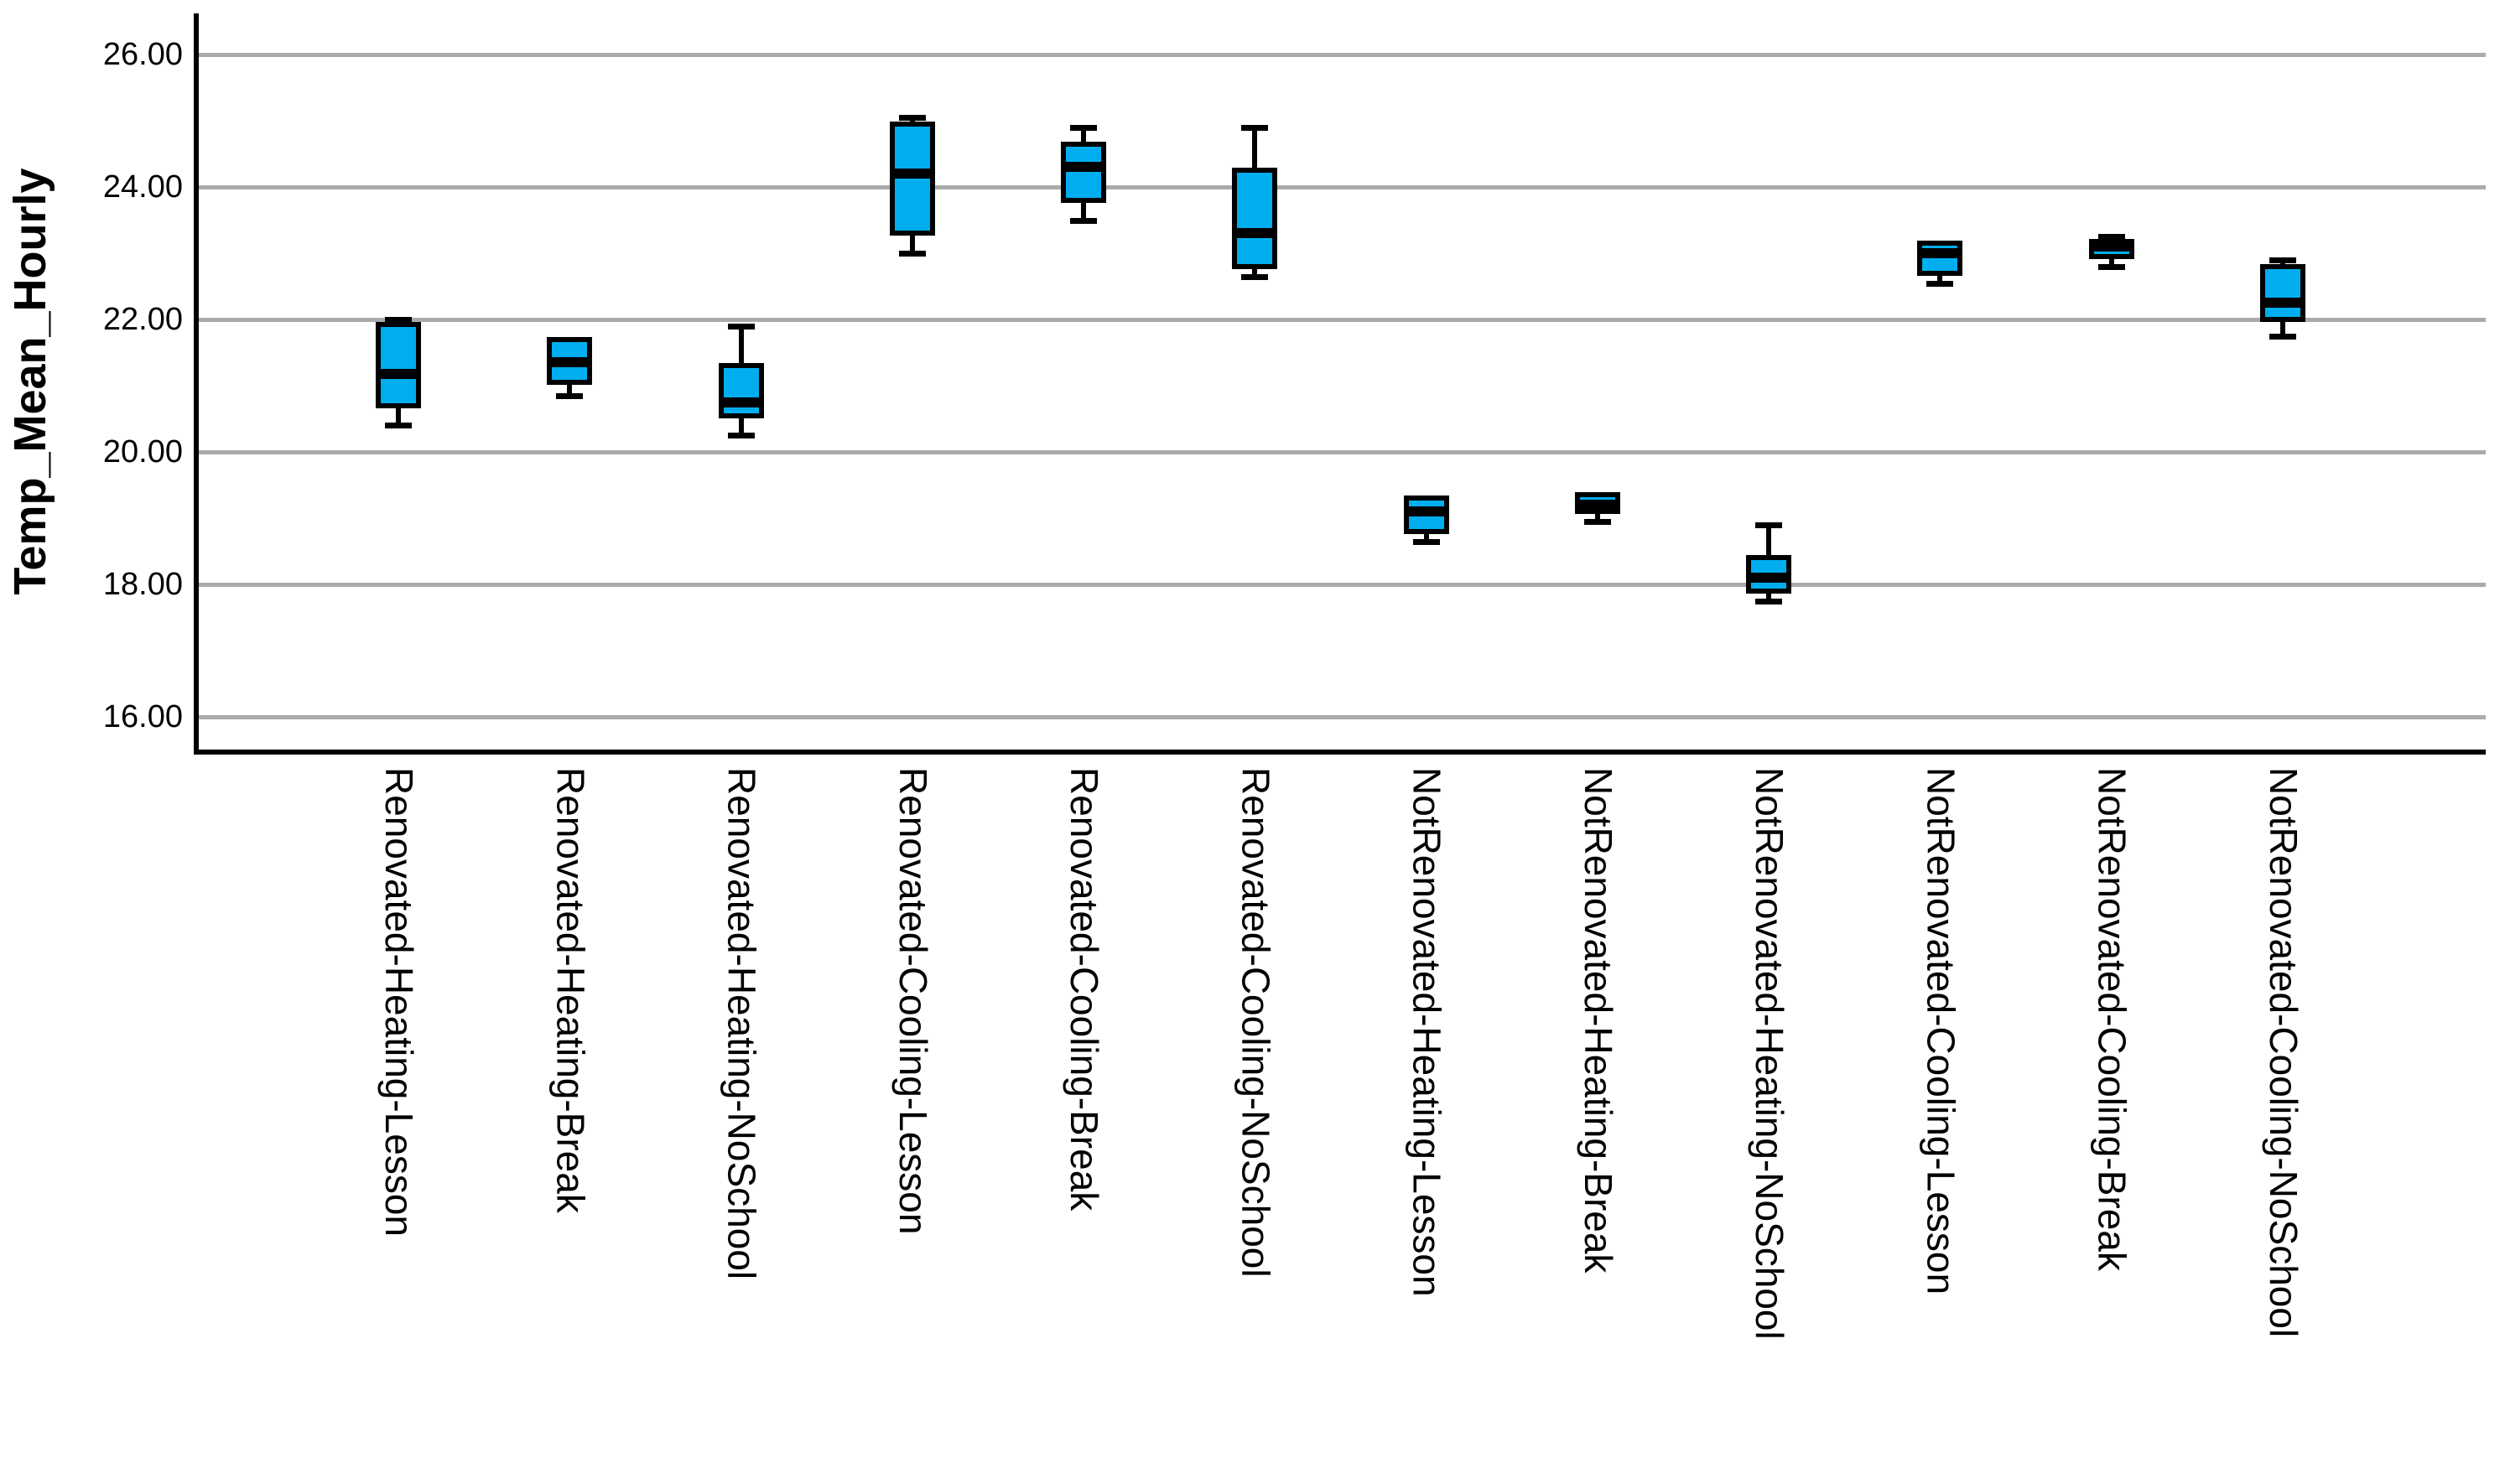 This screenshot has width=2505, height=1484. What do you see at coordinates (913, 1001) in the screenshot?
I see `x-axis-tick-label: Renovated-Cooling-Lesson` at bounding box center [913, 1001].